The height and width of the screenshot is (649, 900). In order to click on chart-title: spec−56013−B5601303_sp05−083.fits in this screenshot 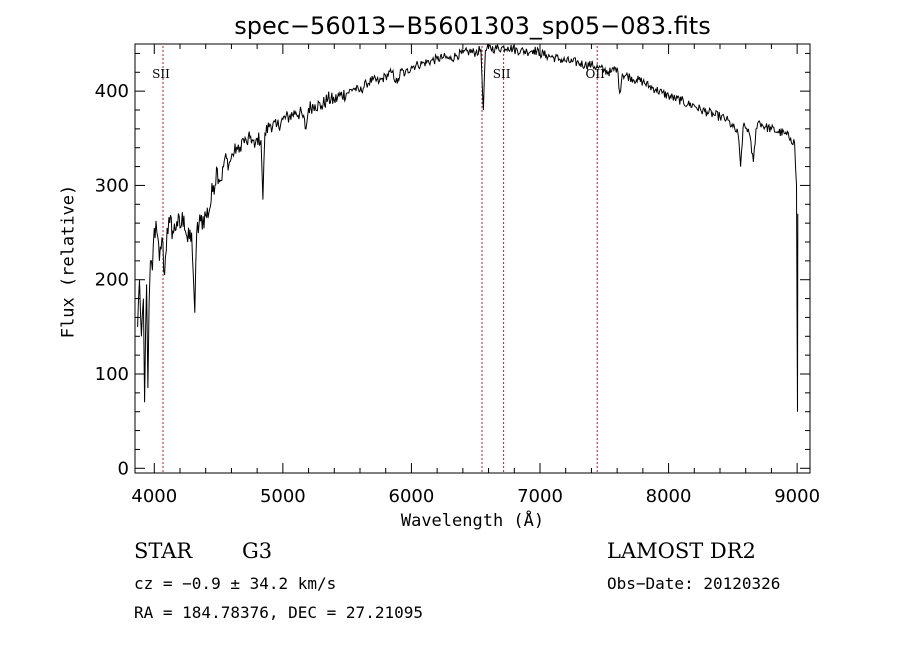, I will do `click(472, 26)`.